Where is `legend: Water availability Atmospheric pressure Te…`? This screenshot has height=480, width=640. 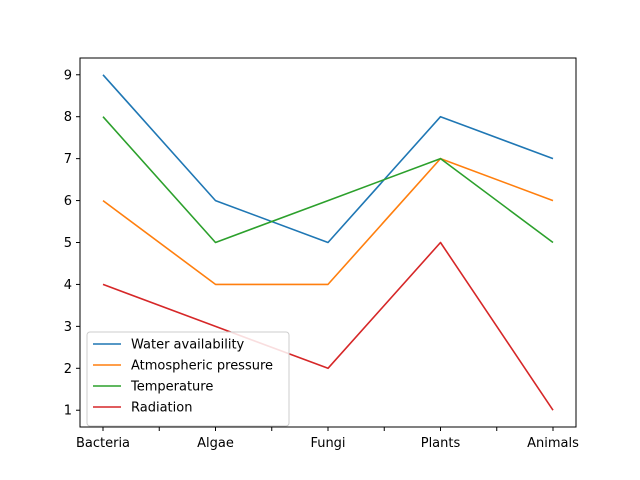 legend: Water availability Atmospheric pressure Te… is located at coordinates (188, 379).